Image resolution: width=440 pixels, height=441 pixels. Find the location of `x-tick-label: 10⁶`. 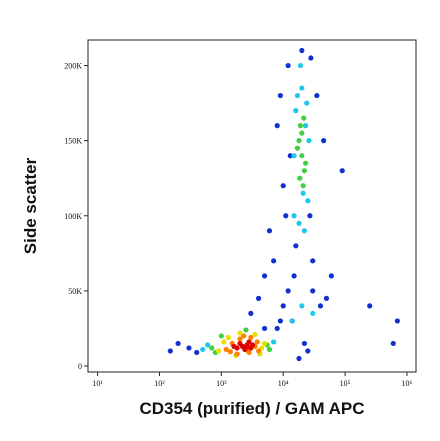

x-tick-label: 10⁶ is located at coordinates (407, 383).